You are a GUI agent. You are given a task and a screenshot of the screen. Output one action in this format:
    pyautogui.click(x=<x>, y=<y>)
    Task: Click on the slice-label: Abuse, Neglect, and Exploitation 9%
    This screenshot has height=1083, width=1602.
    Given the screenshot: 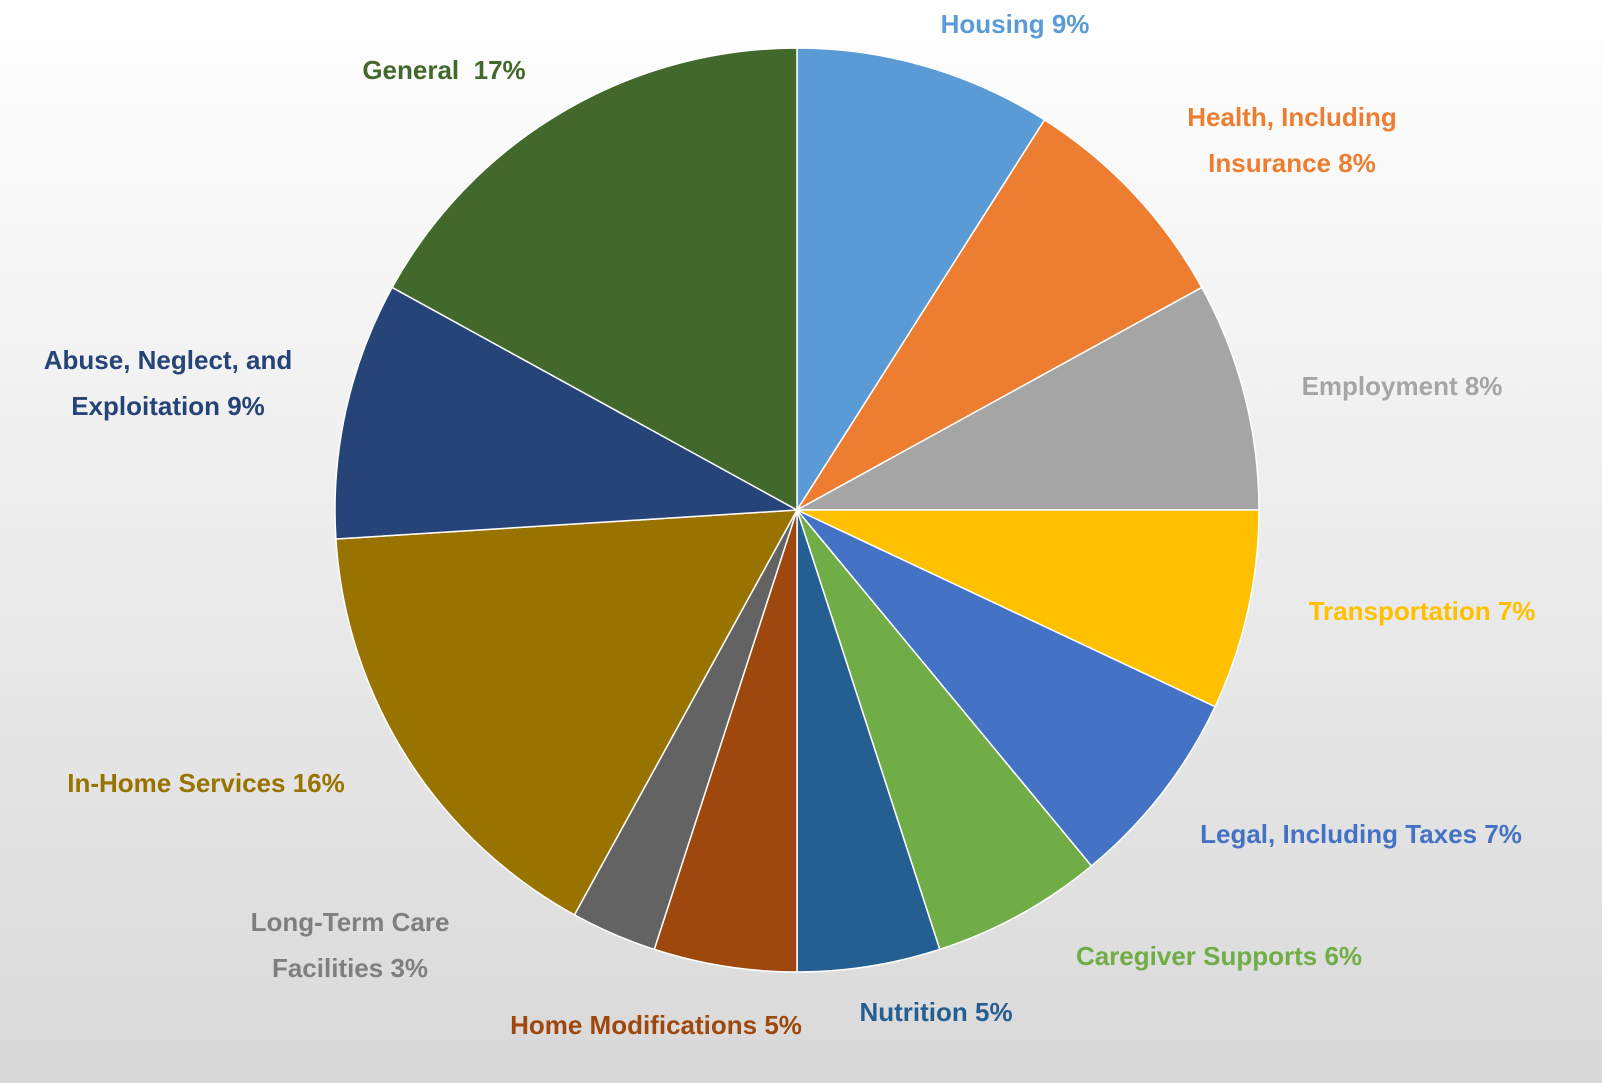 What is the action you would take?
    pyautogui.click(x=168, y=383)
    